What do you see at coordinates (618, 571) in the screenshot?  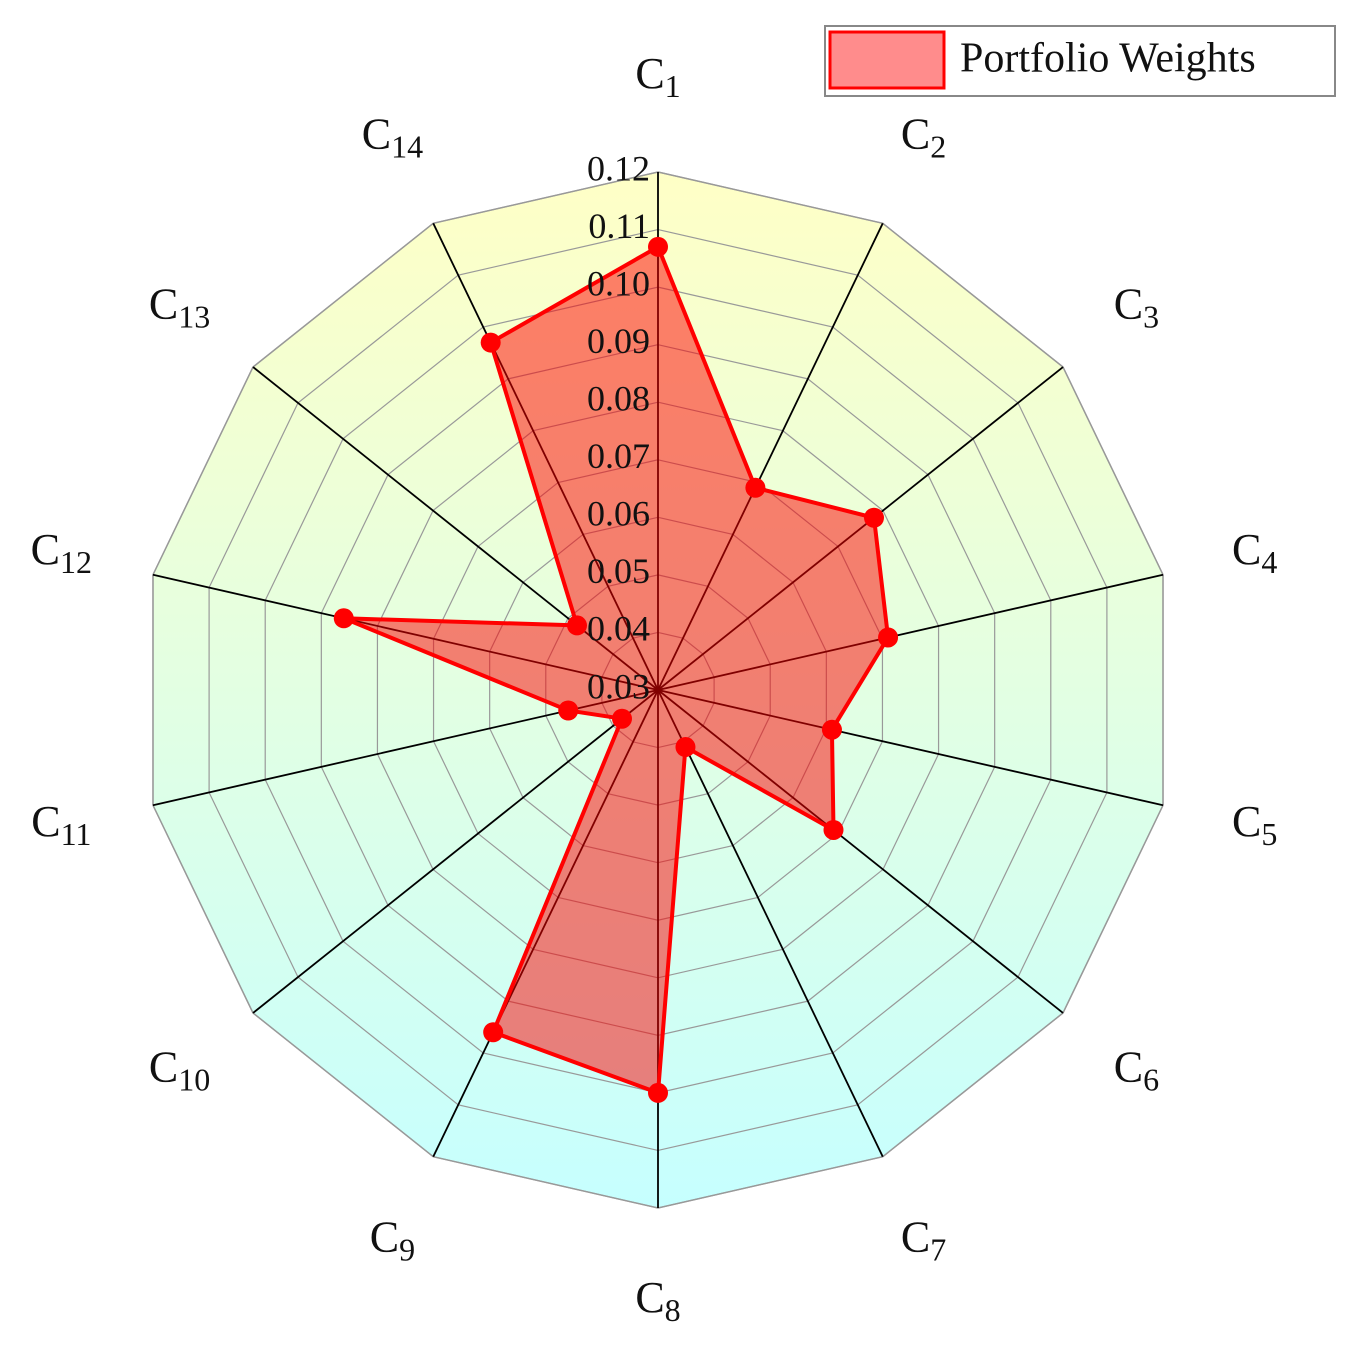 I see `y-tick-label: 0.05` at bounding box center [618, 571].